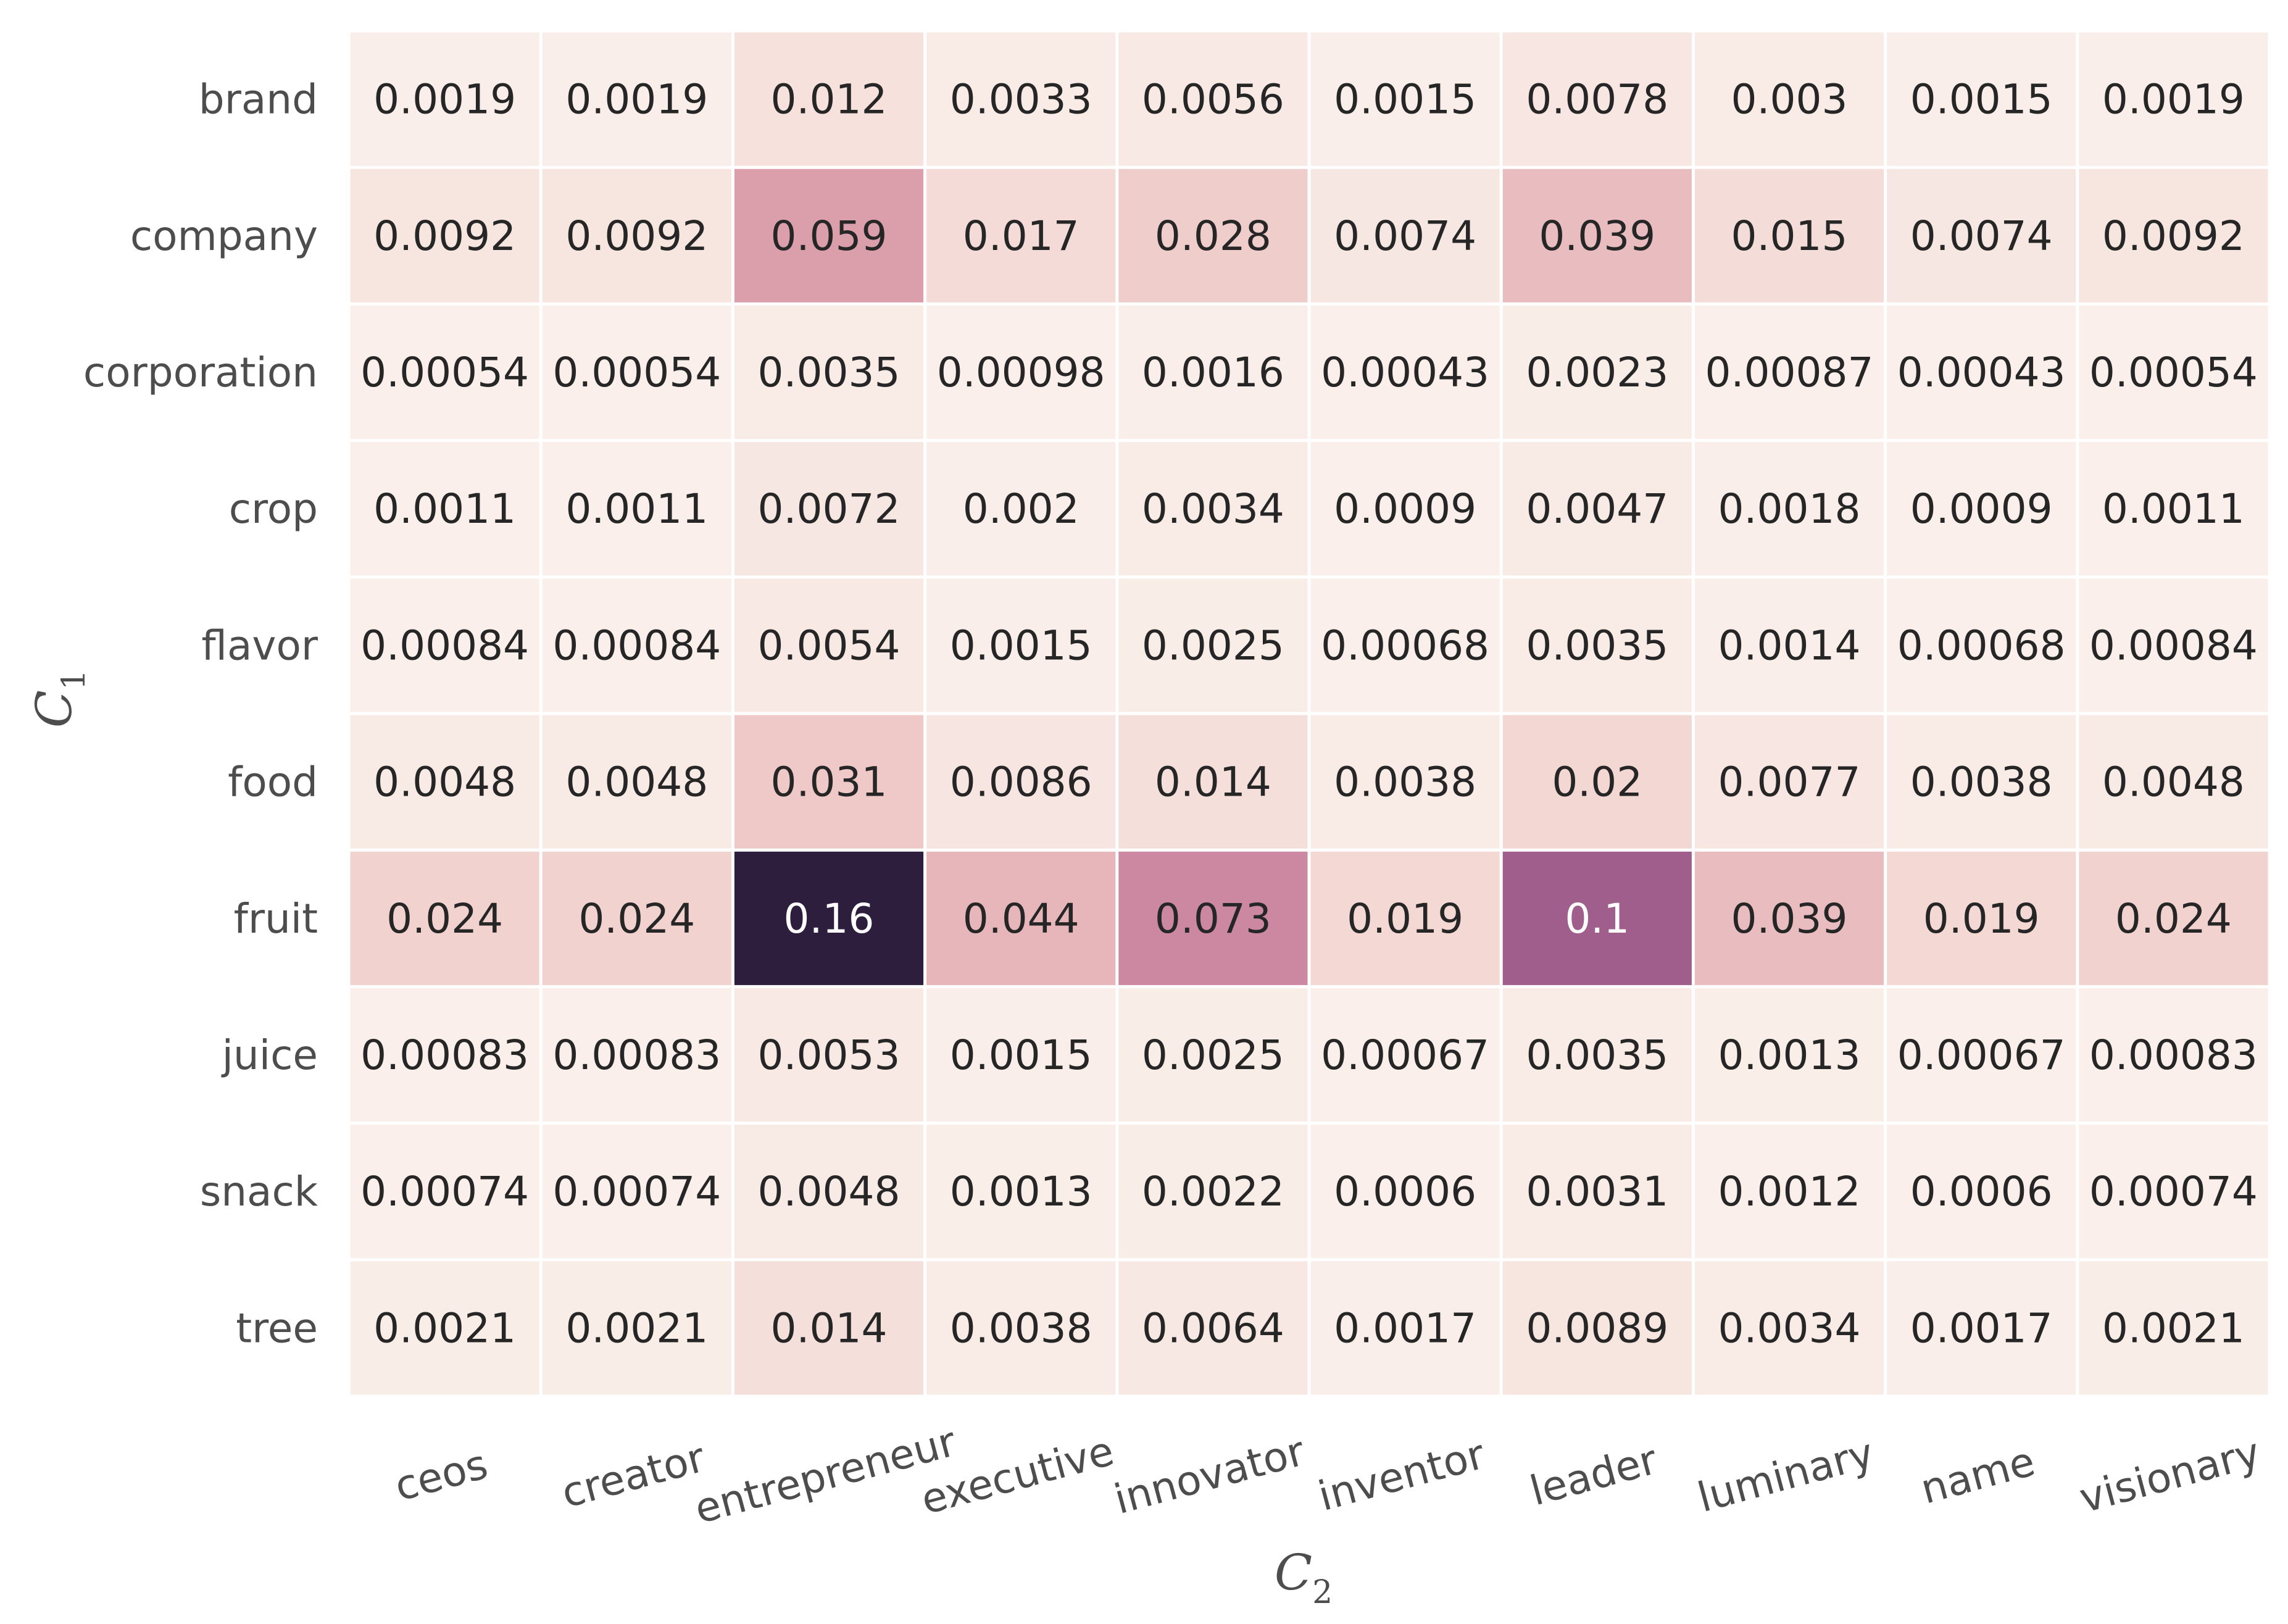  I want to click on heatmap-cell-brand-innovator, so click(1213, 99).